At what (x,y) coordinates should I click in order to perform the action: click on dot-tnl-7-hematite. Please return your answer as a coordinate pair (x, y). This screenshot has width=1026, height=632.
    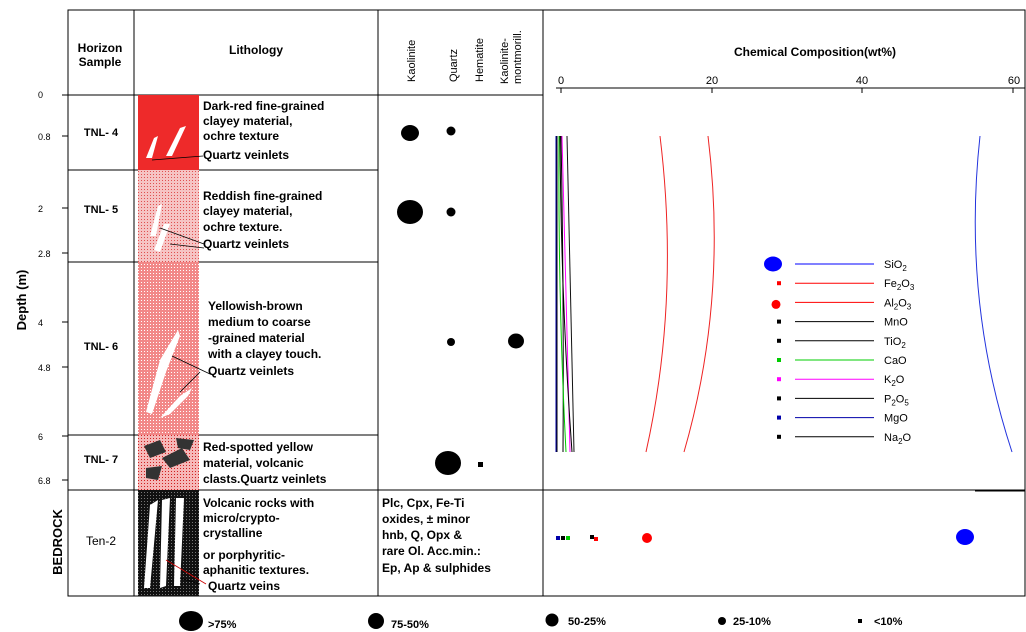
    Looking at the image, I should click on (480, 464).